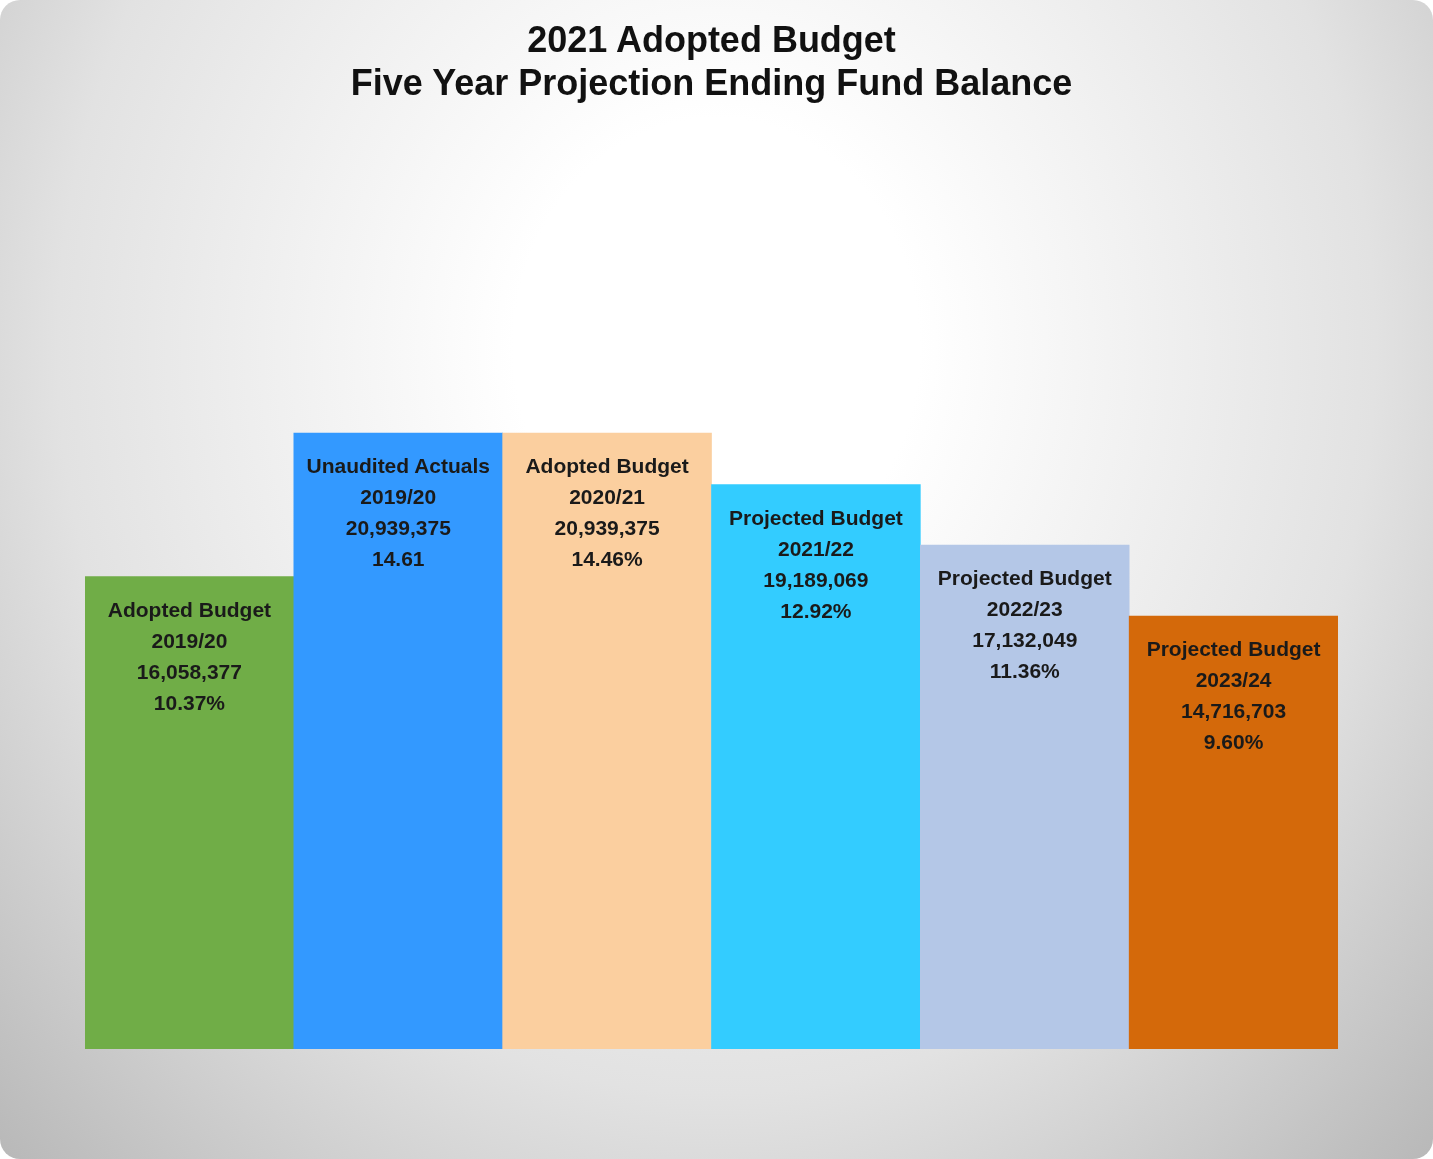 The image size is (1433, 1159). What do you see at coordinates (398, 543) in the screenshot?
I see `data-label: 20,939,375 14.61` at bounding box center [398, 543].